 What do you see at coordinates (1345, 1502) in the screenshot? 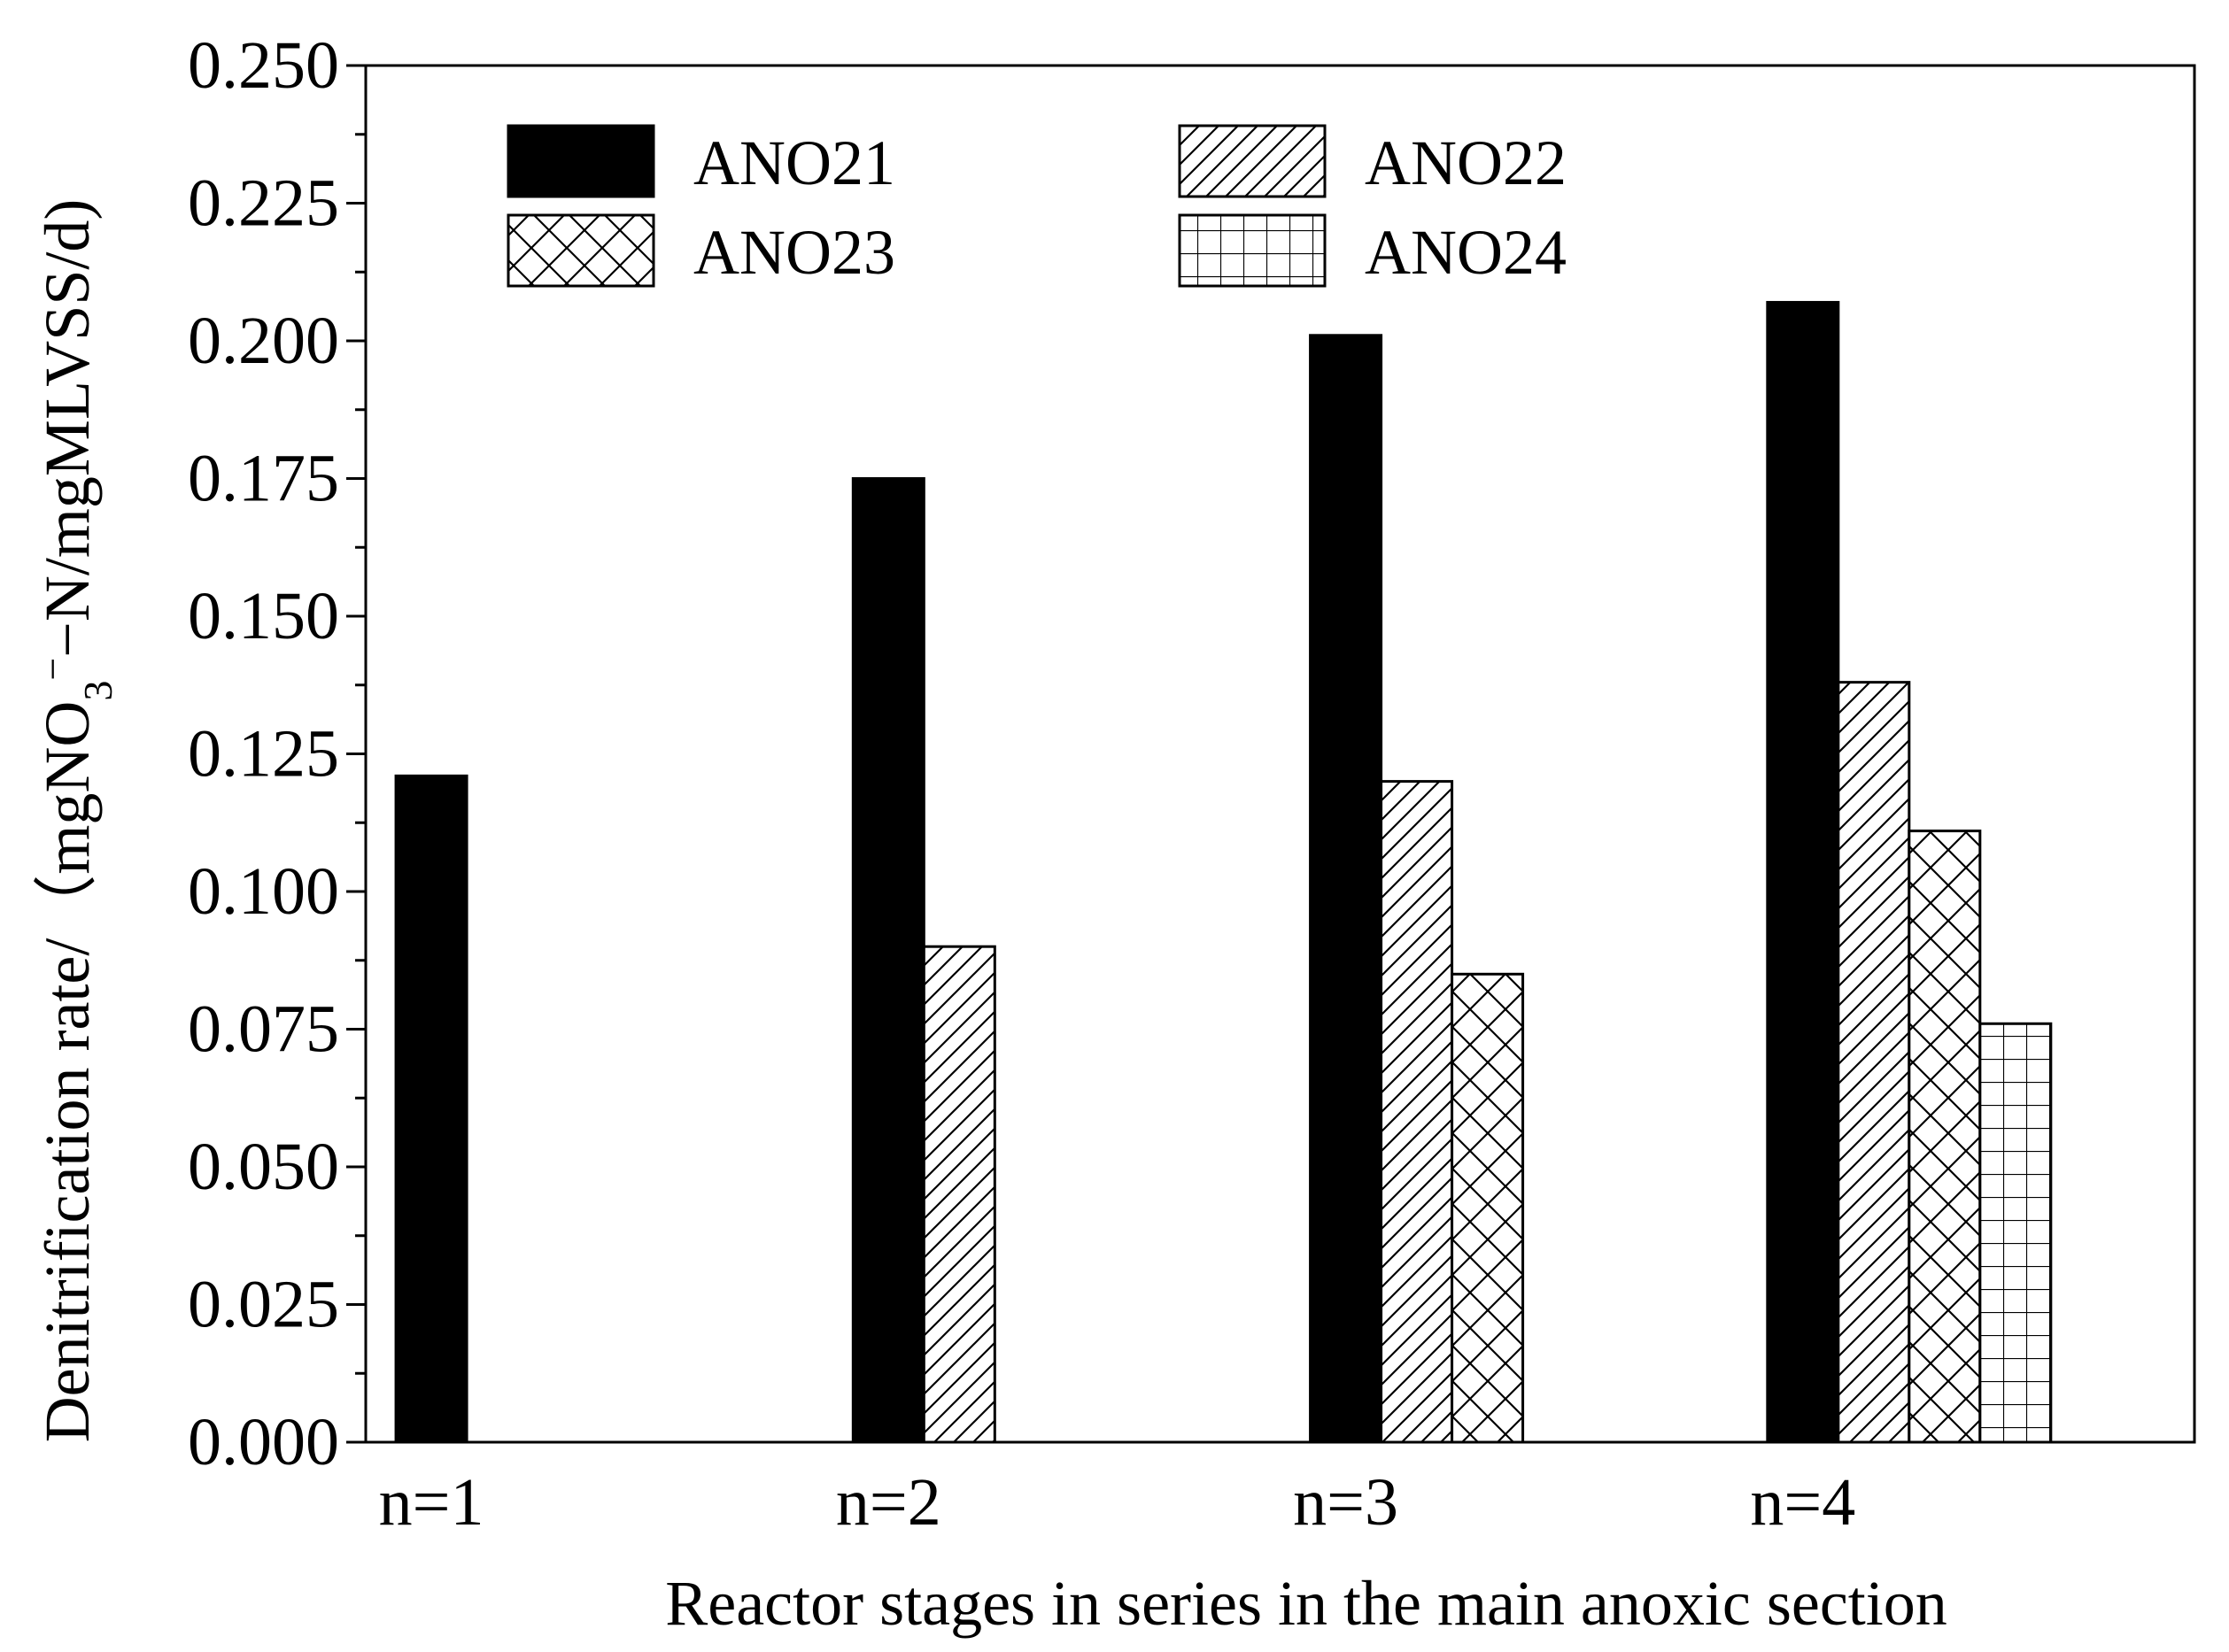
I see `x-tick-label: n=3` at bounding box center [1345, 1502].